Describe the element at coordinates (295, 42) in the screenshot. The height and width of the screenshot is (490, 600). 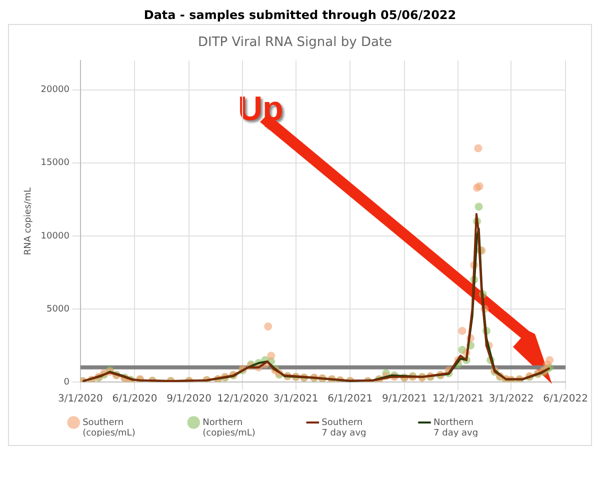
I see `chart-subtitle: DITP Viral RNA Signal by Date` at that location.